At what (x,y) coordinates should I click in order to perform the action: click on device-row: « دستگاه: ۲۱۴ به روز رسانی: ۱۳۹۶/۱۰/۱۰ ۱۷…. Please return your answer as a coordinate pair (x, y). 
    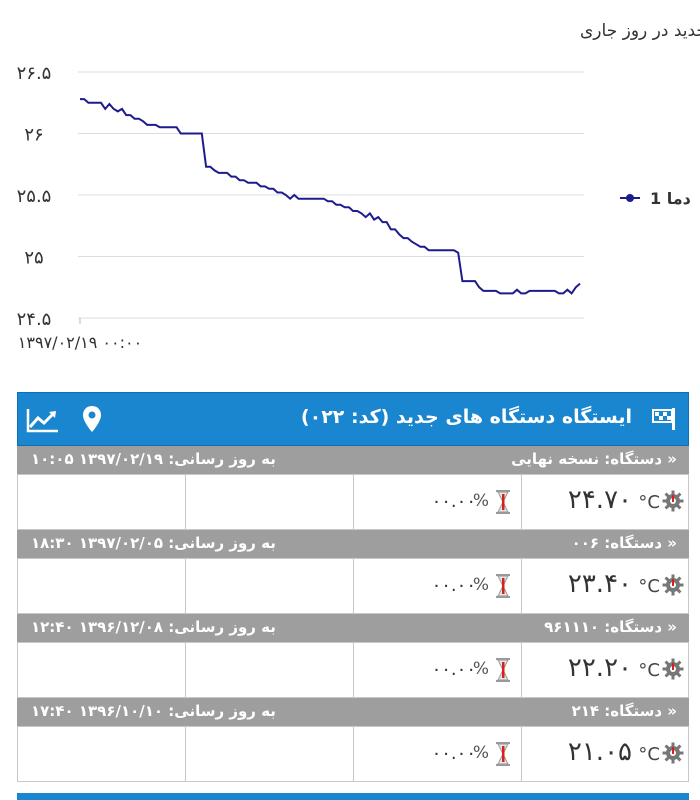
    Looking at the image, I should click on (353, 740).